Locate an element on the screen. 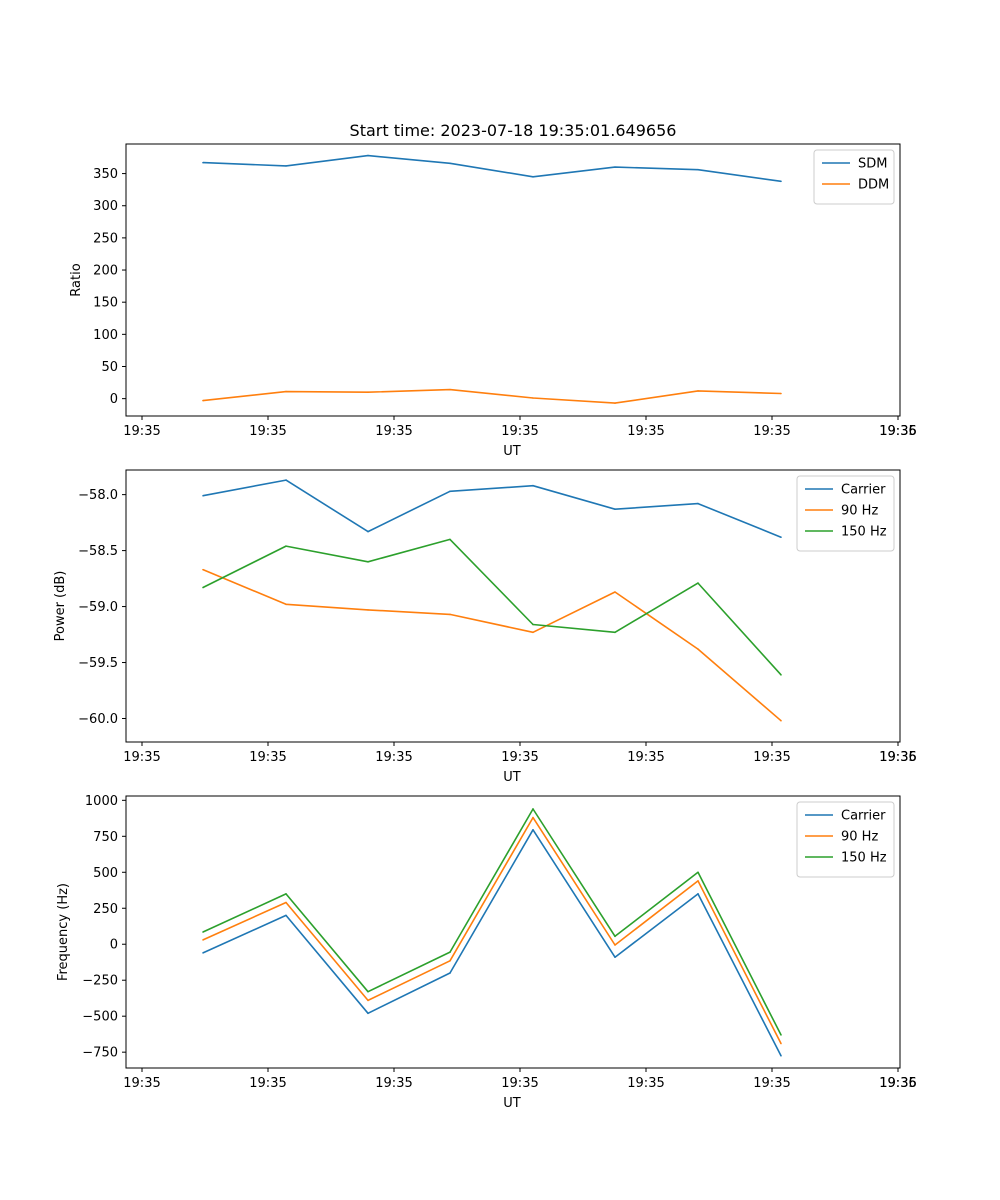 Image resolution: width=1000 pixels, height=1200 pixels. y-tick-label: 1000 is located at coordinates (101, 801).